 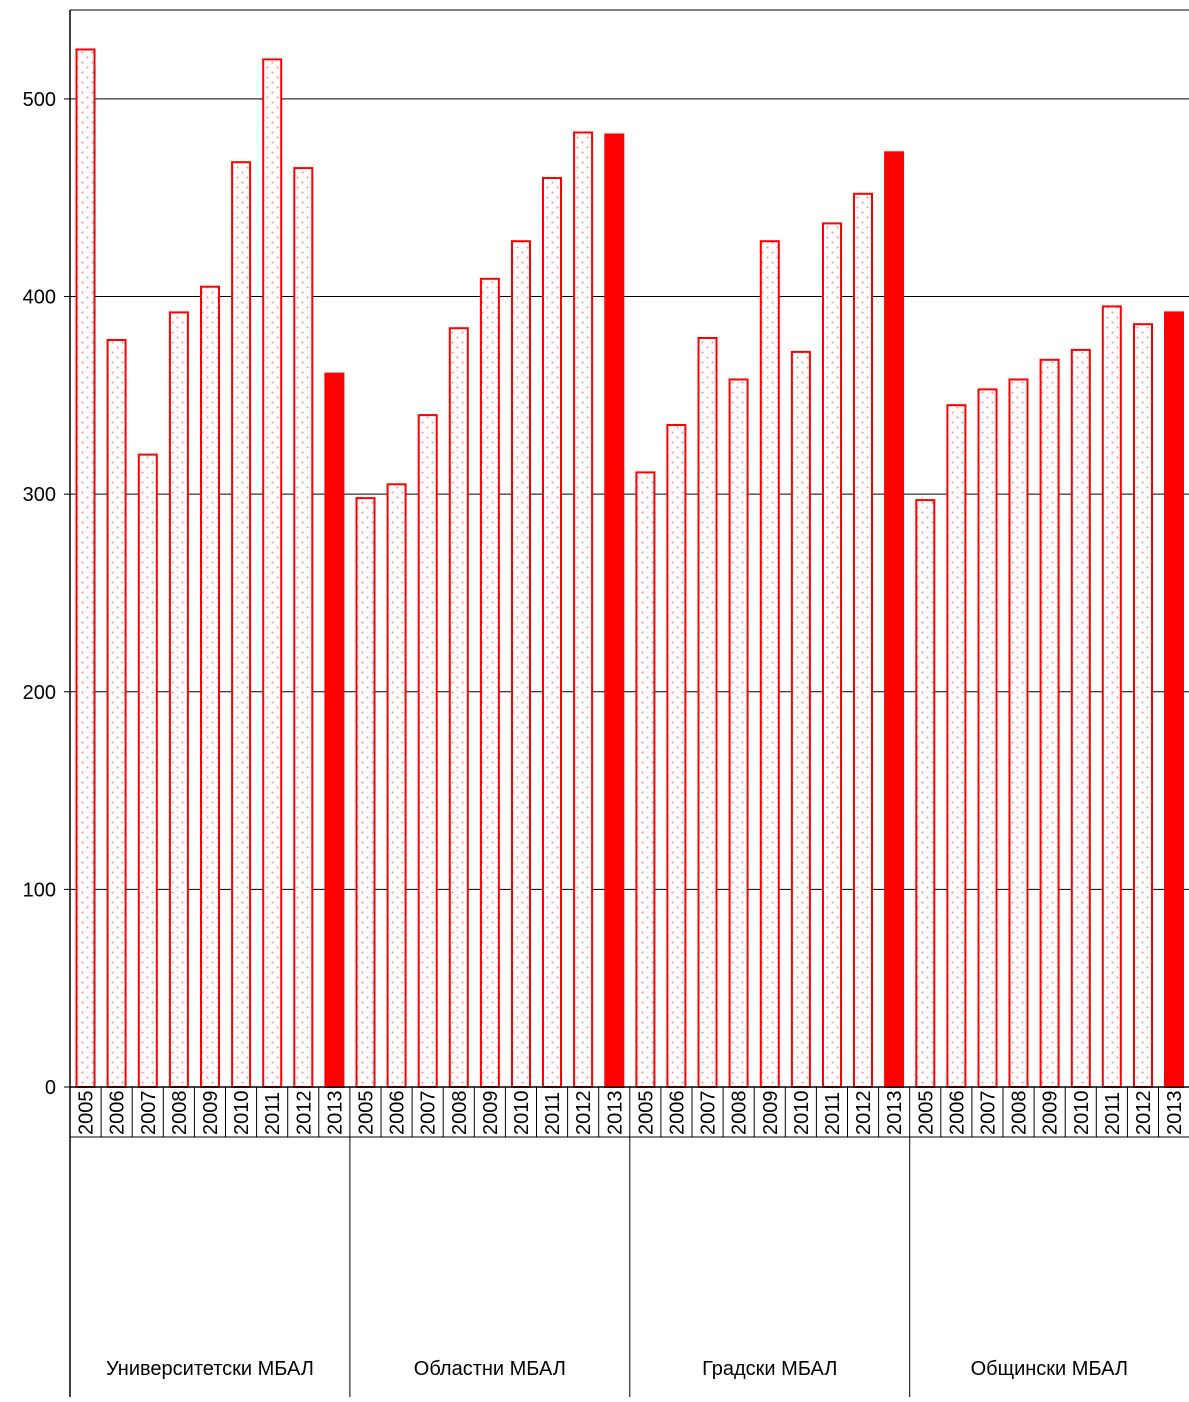 I want to click on x-tick-label-0-2010: 2010, so click(x=242, y=1113).